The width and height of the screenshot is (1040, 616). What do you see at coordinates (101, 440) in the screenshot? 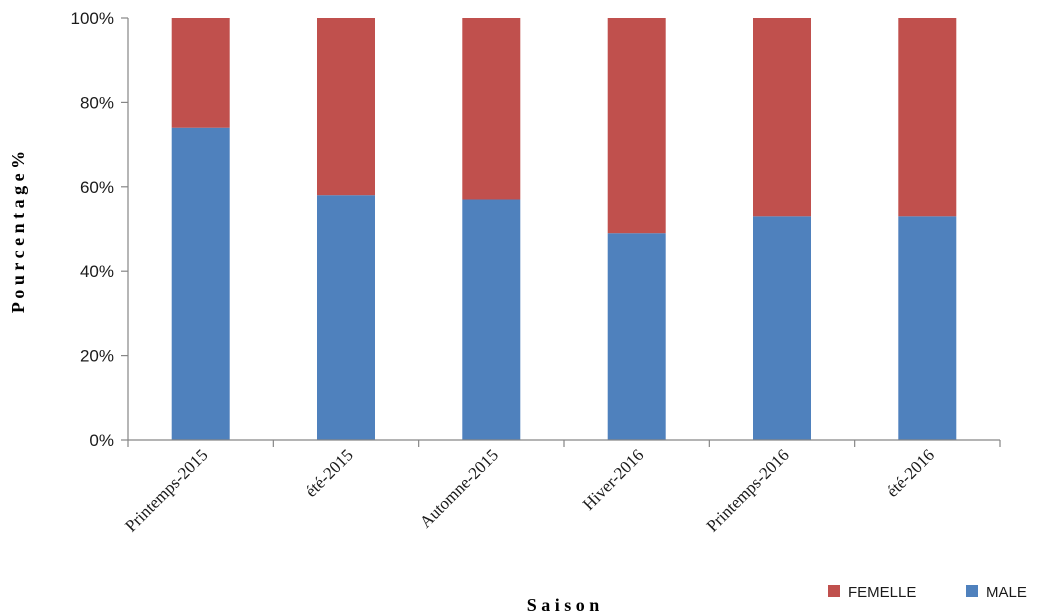
I see `y-tick-label: 0%` at bounding box center [101, 440].